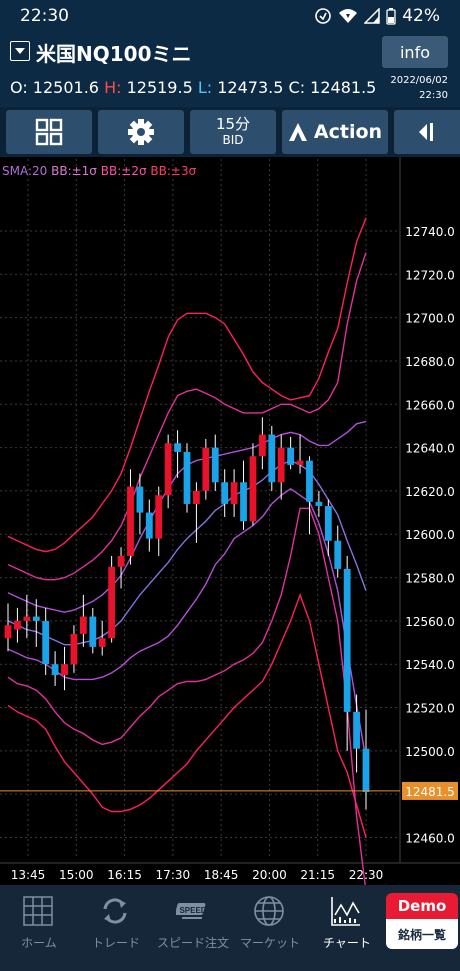  I want to click on tab-home-label: ホーム, so click(39, 943).